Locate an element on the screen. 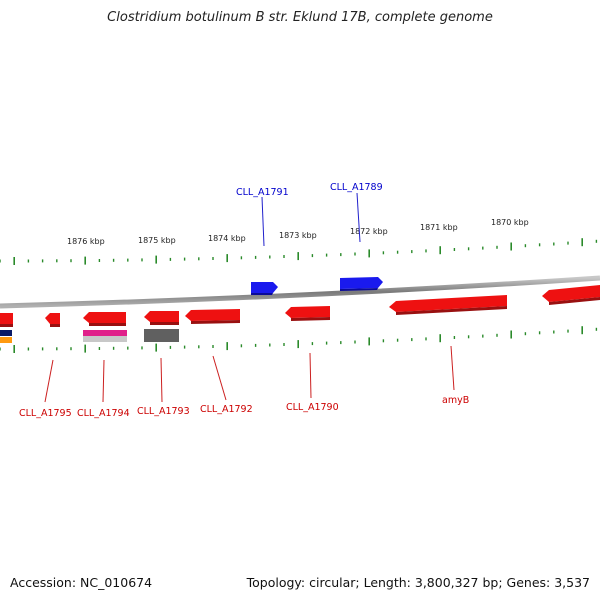  gene-label-CLL_A1793: CLL_A1793 is located at coordinates (163, 411).